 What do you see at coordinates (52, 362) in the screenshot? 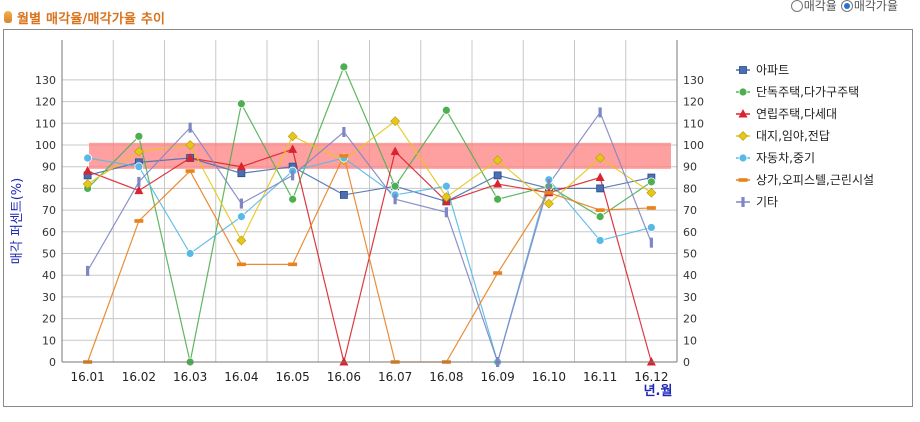
I see `y-tick-label-left: 0` at bounding box center [52, 362].